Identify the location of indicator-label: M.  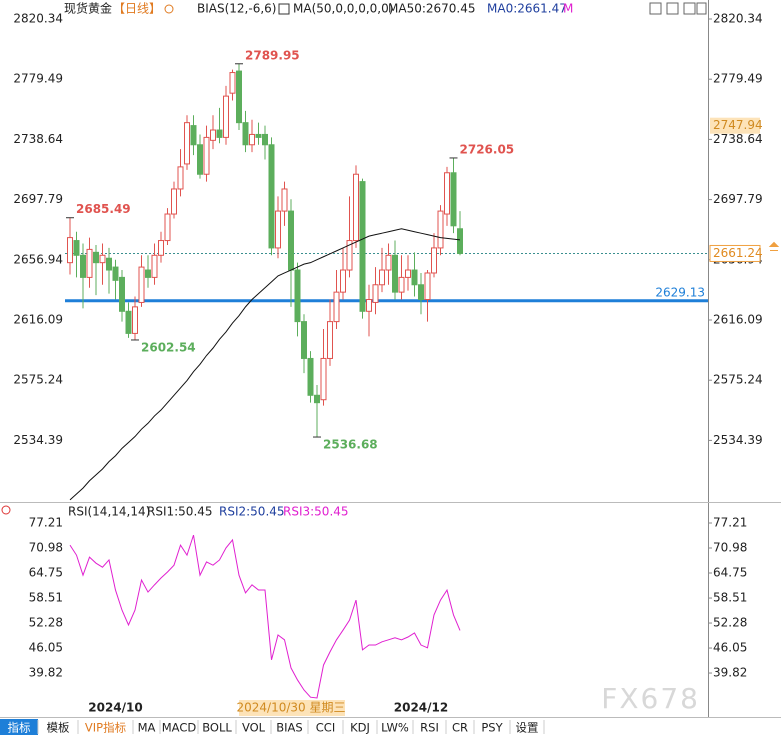
(568, 9).